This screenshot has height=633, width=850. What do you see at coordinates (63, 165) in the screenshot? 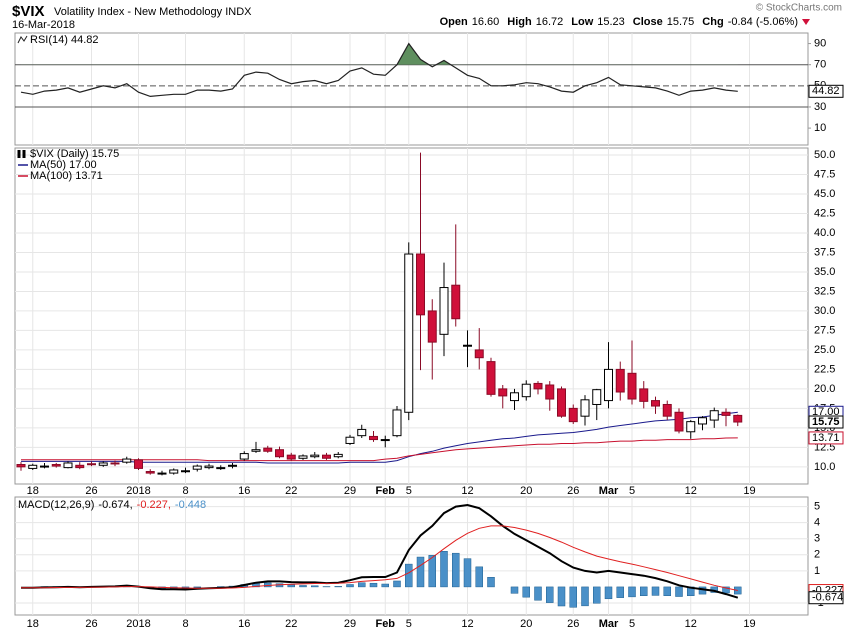
I see `legend-label: MA(50) 17.00` at bounding box center [63, 165].